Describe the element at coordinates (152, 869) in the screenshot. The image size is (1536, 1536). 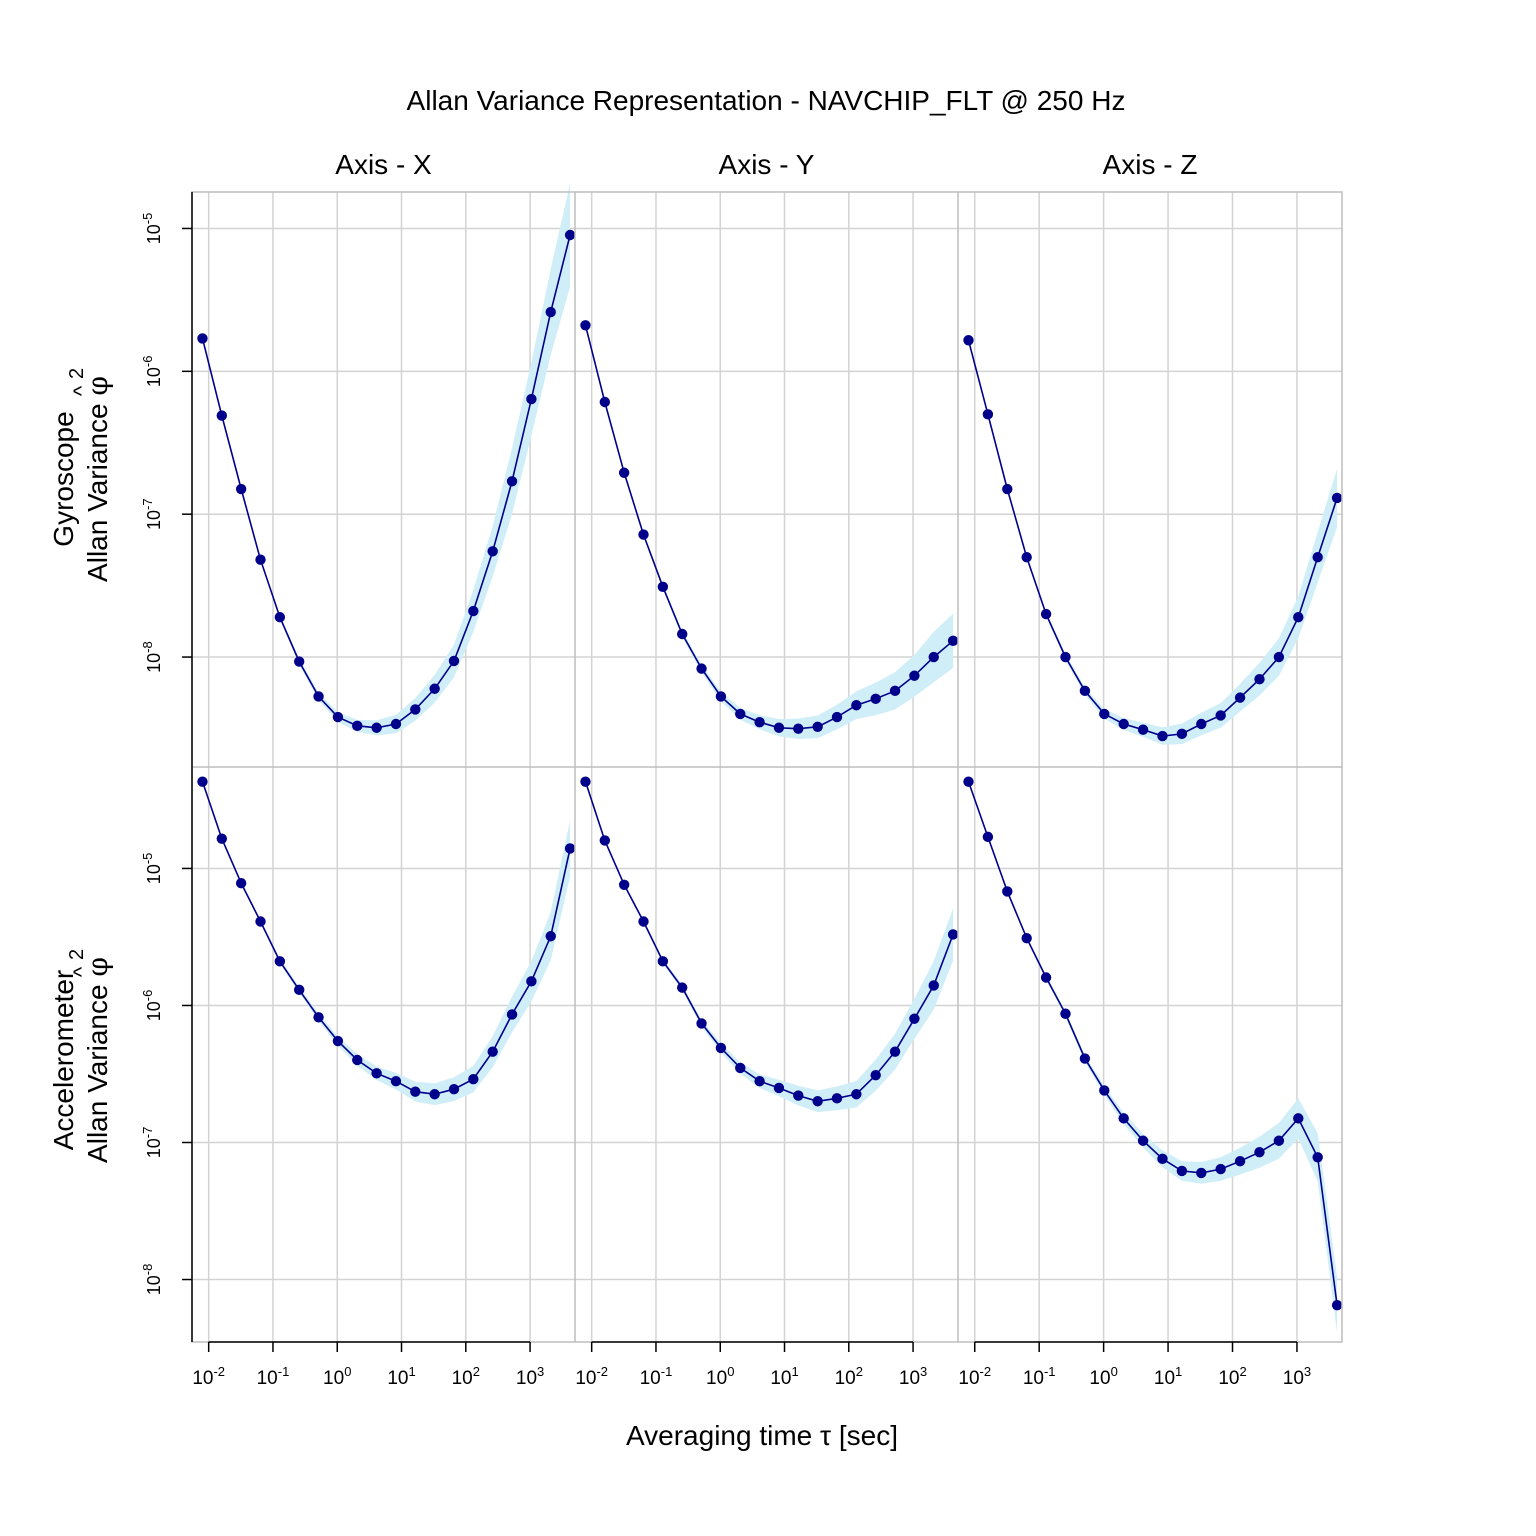
I see `y-tick-label: 10-5` at that location.